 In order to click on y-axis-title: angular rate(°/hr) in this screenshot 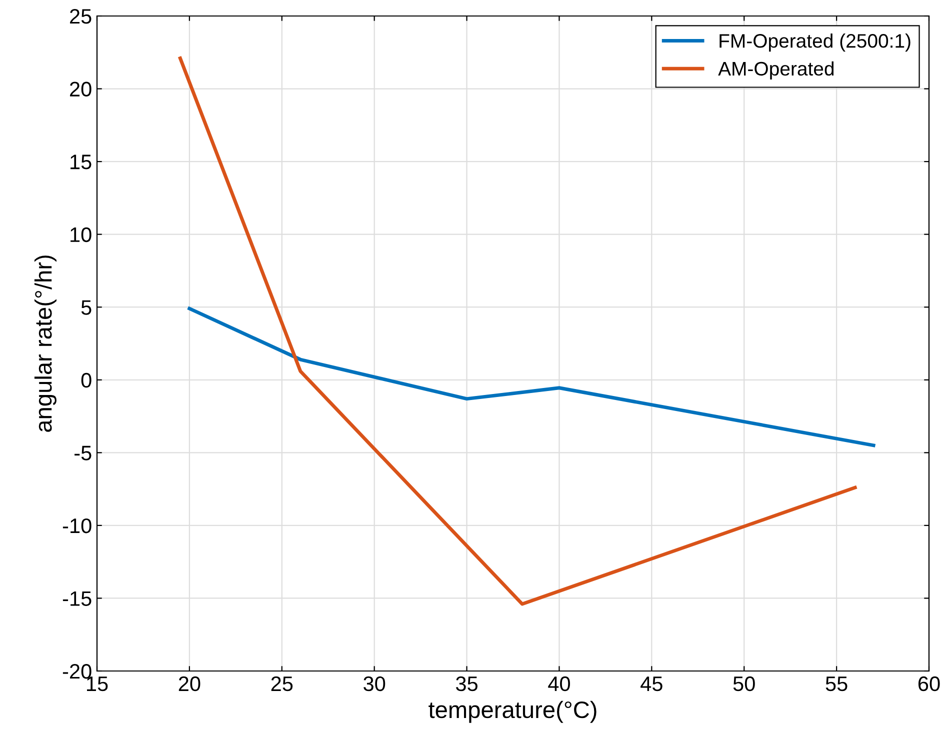, I will do `click(45, 344)`.